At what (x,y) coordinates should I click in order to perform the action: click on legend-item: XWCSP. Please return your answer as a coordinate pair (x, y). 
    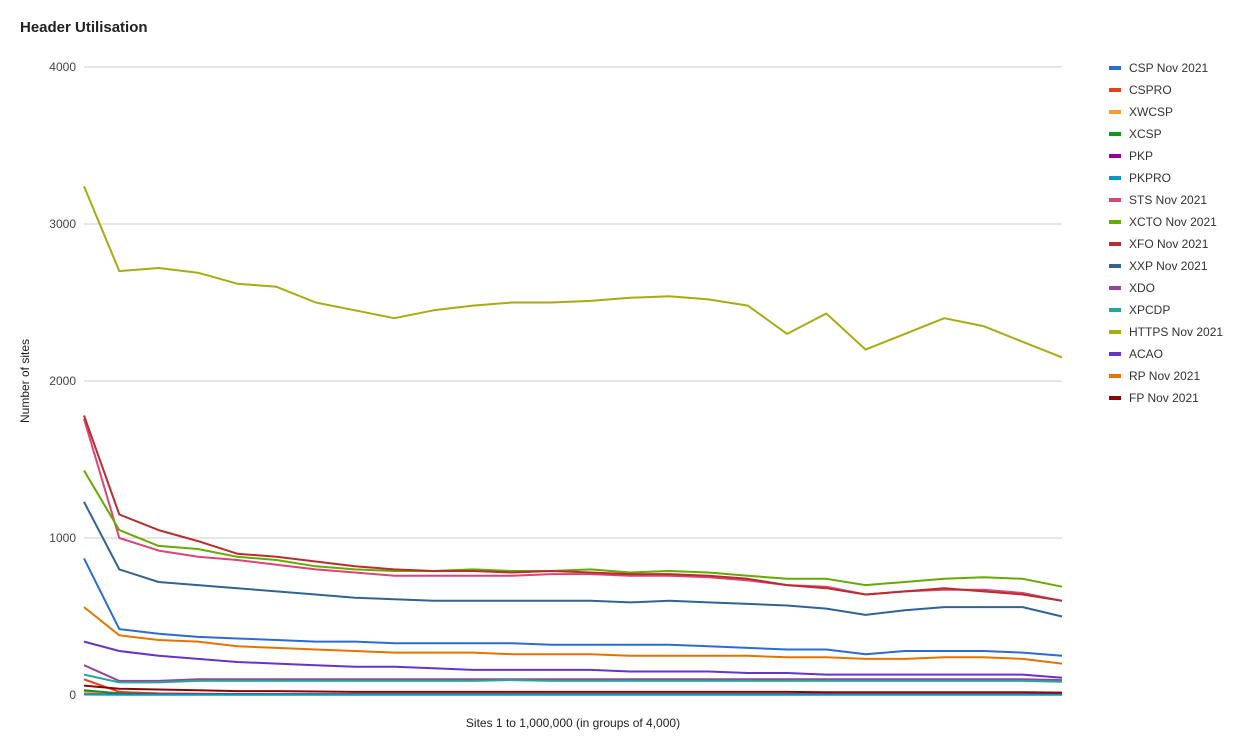
    Looking at the image, I should click on (1141, 112).